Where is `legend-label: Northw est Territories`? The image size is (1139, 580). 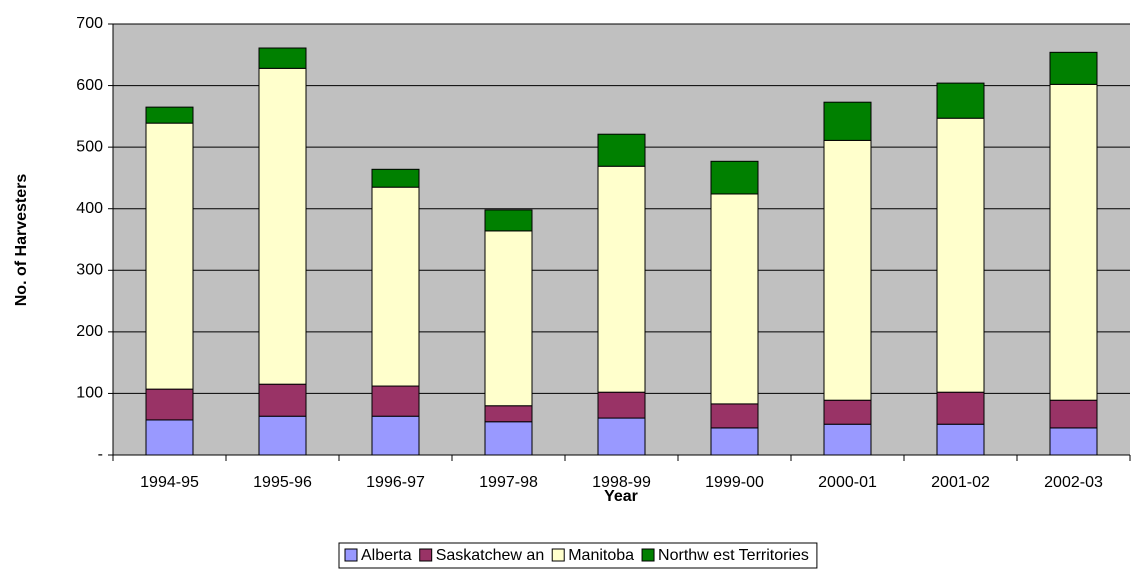 legend-label: Northw est Territories is located at coordinates (733, 555).